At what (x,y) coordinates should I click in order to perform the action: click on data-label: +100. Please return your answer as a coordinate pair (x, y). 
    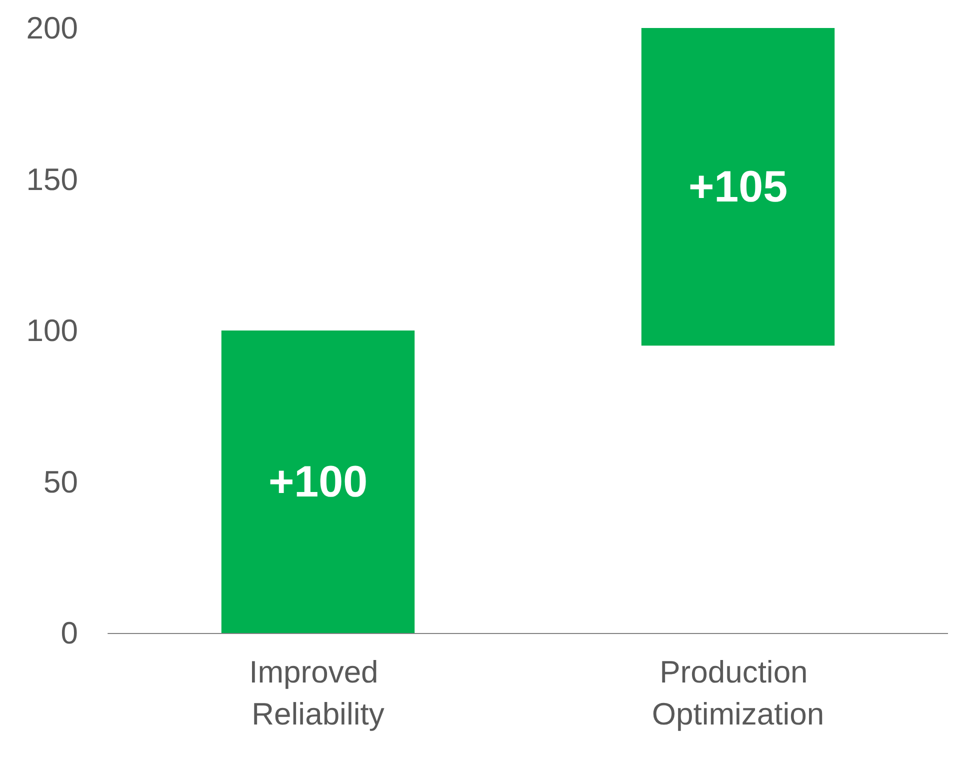
    Looking at the image, I should click on (318, 481).